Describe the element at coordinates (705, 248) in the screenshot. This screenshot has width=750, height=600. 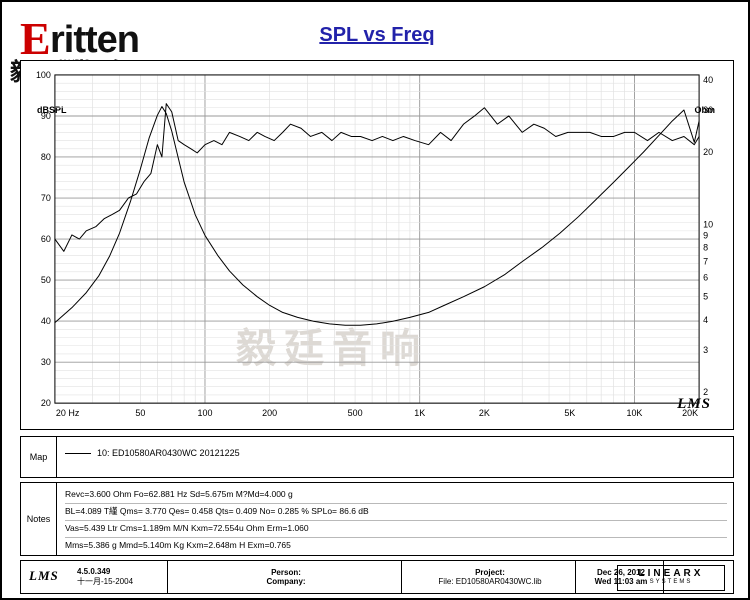
I see `svg-text: 8` at that location.